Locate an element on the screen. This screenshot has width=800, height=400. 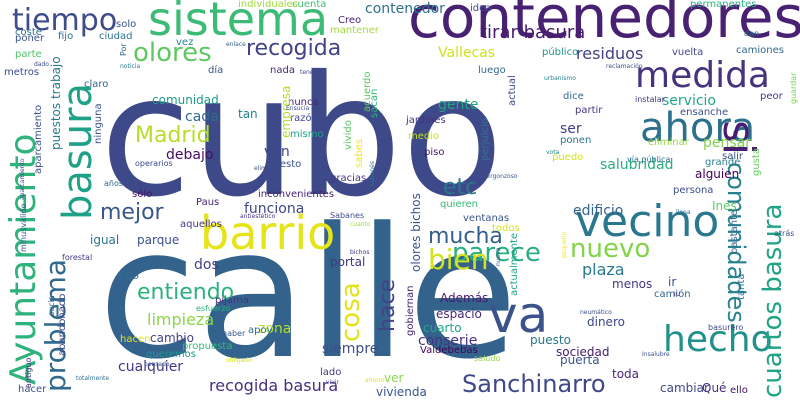
word: puesto is located at coordinates (550, 340).